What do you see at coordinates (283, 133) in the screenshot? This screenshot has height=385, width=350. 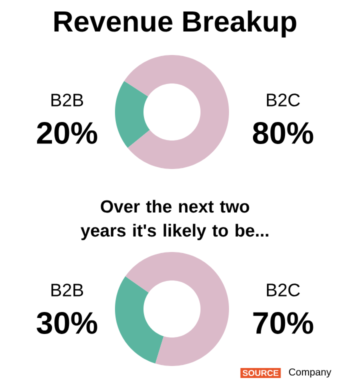 I see `data-label: 80%` at bounding box center [283, 133].